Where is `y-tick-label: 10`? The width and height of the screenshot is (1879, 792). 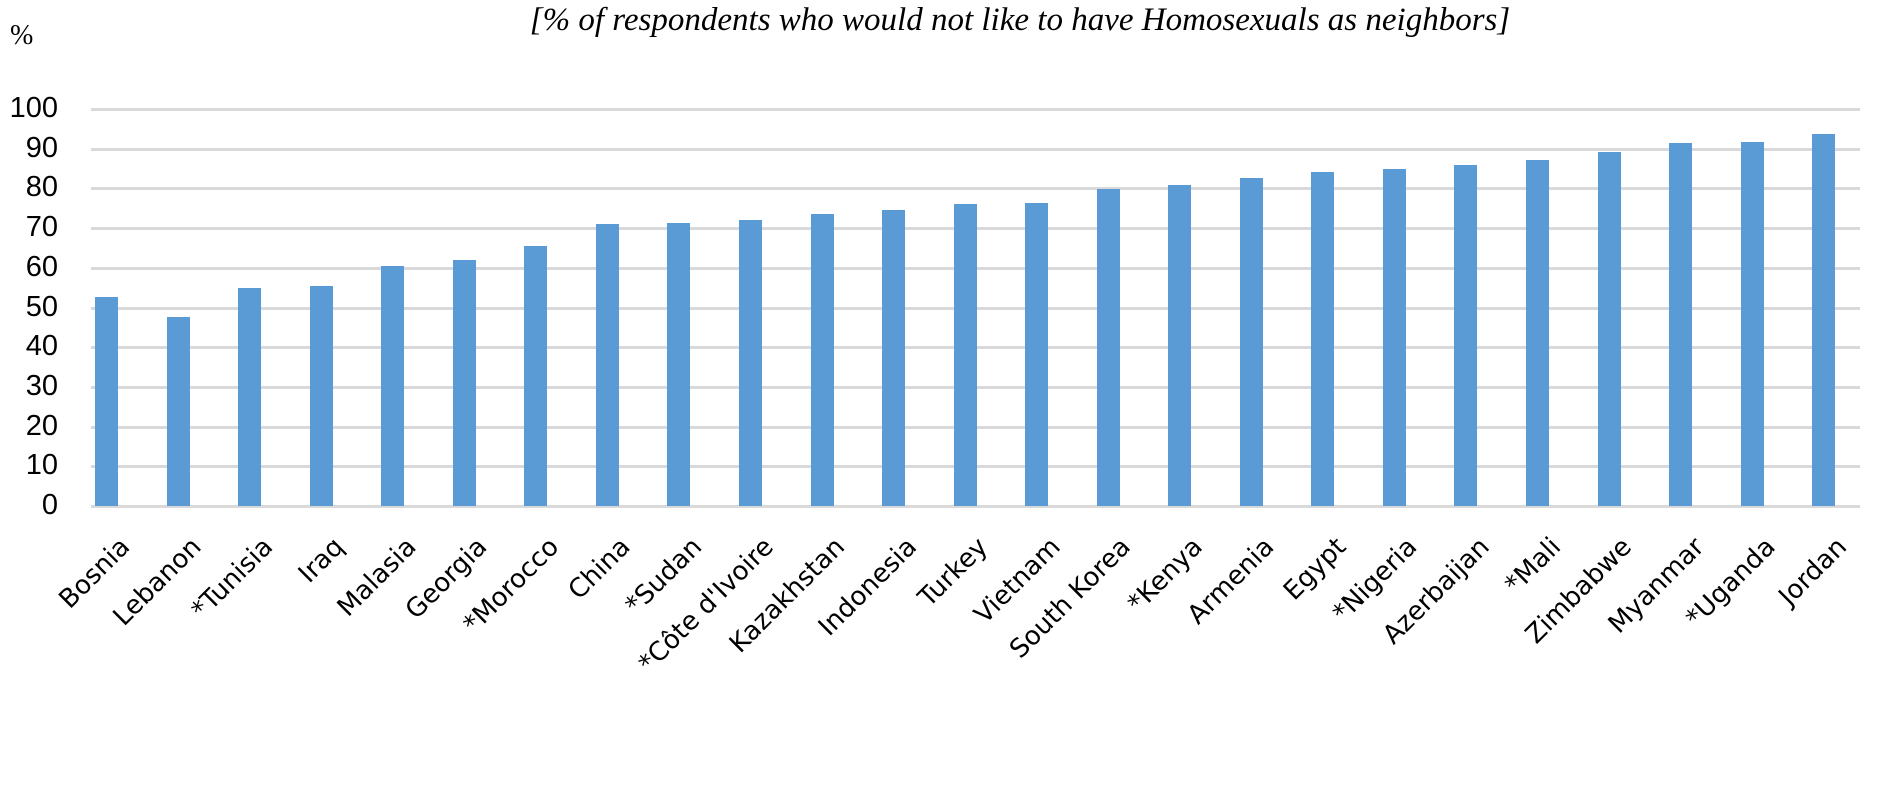 y-tick-label: 10 is located at coordinates (41, 465).